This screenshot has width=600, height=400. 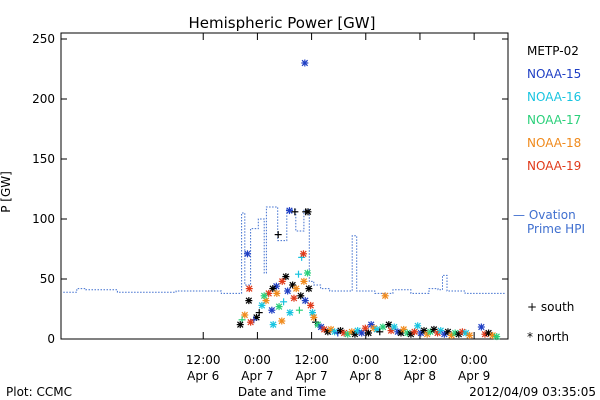 What do you see at coordinates (554, 97) in the screenshot?
I see `legend-series-label: NOAA-16` at bounding box center [554, 97].